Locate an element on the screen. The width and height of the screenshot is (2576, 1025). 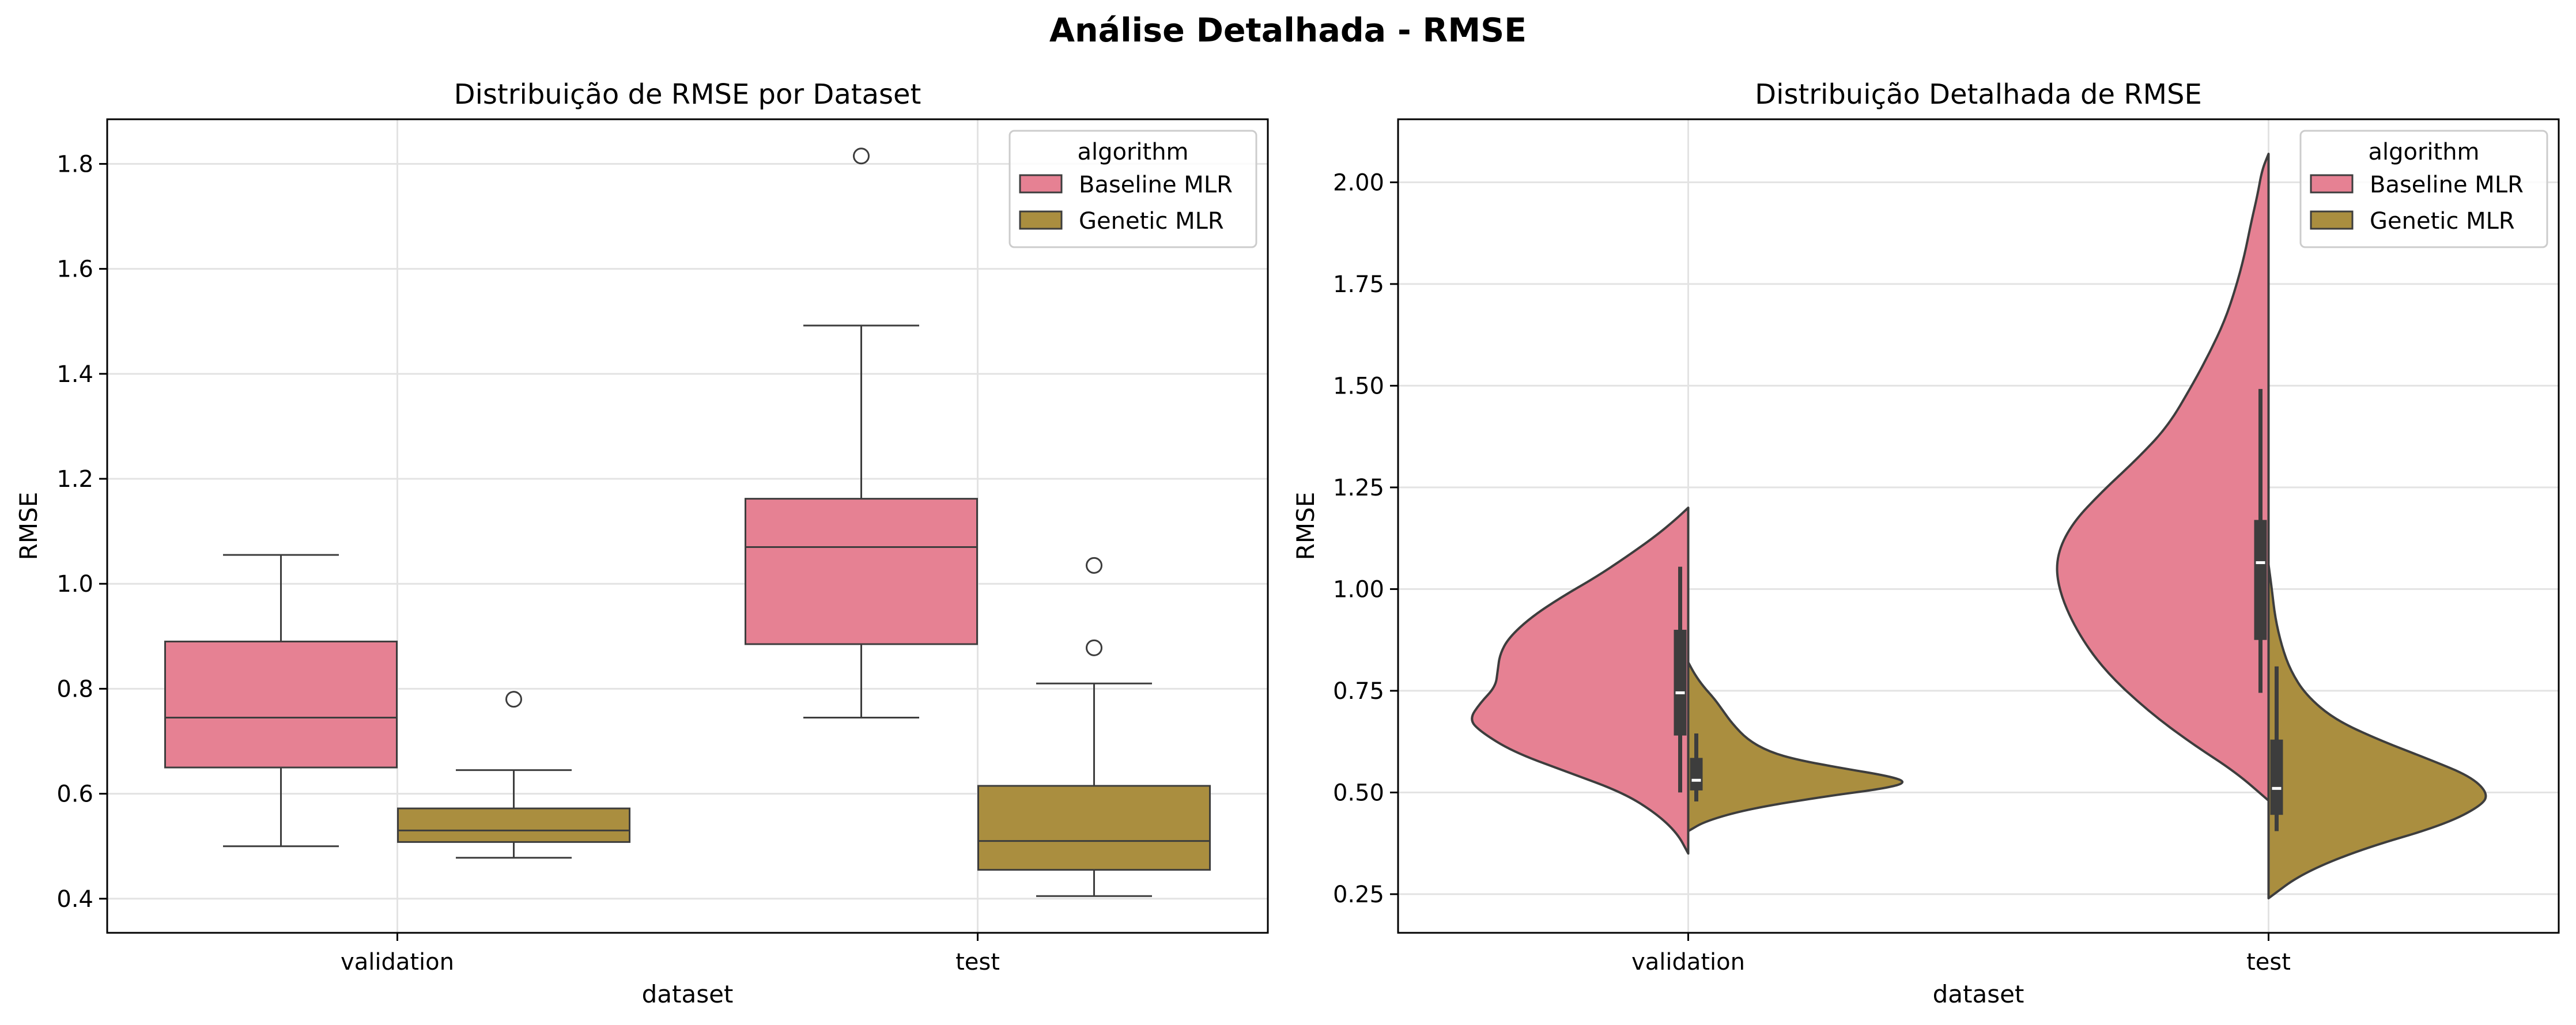
outlier-genetic-mlr-validation is located at coordinates (513, 699).